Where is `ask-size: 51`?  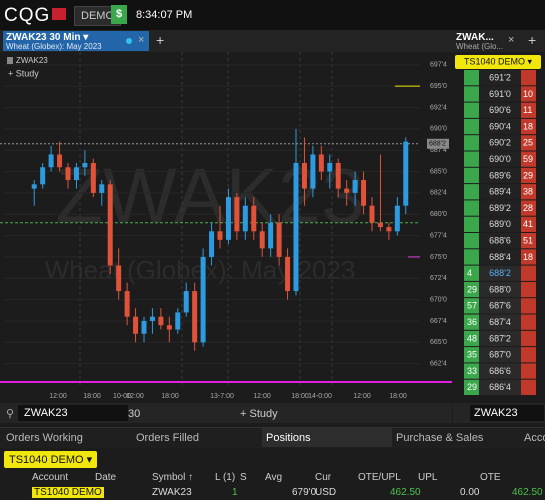
ask-size: 51 is located at coordinates (528, 241).